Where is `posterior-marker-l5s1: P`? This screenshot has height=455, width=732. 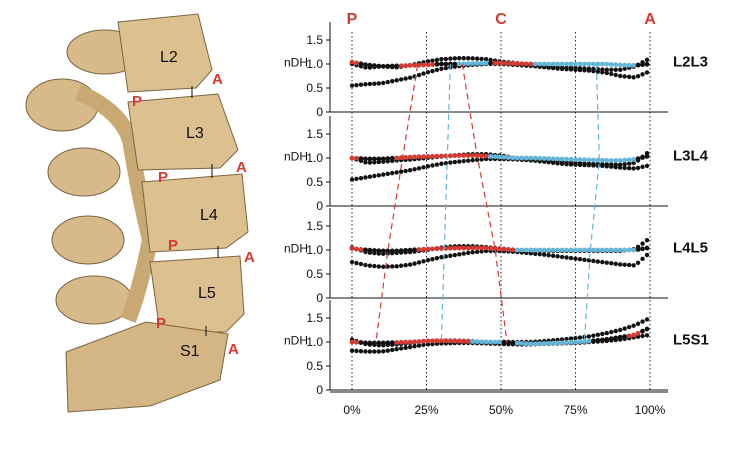 posterior-marker-l5s1: P is located at coordinates (161, 323).